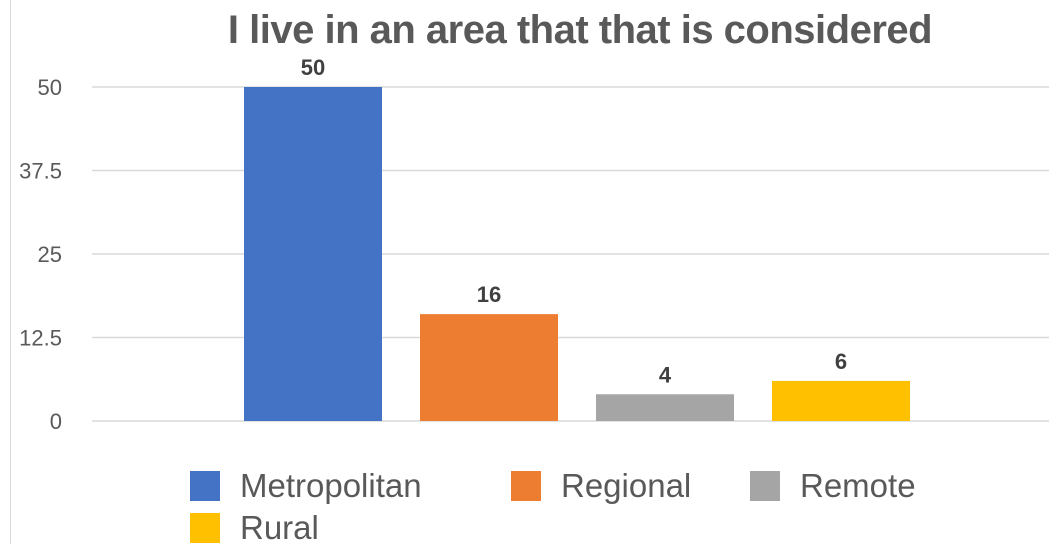  What do you see at coordinates (489, 294) in the screenshot?
I see `data-label-regional: 16` at bounding box center [489, 294].